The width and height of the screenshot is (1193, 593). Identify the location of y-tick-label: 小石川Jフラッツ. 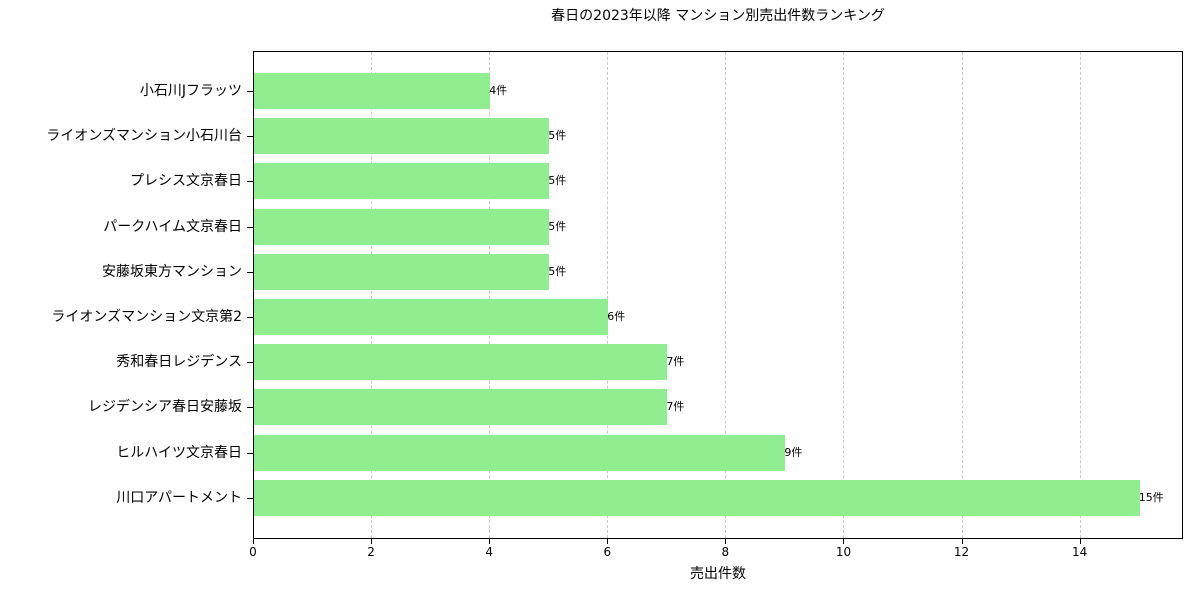
(190, 91).